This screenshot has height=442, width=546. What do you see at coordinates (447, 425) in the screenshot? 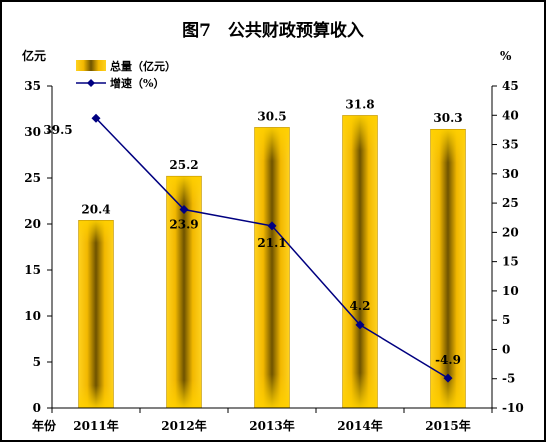
I see `x-tick-label: 2015年` at bounding box center [447, 425].